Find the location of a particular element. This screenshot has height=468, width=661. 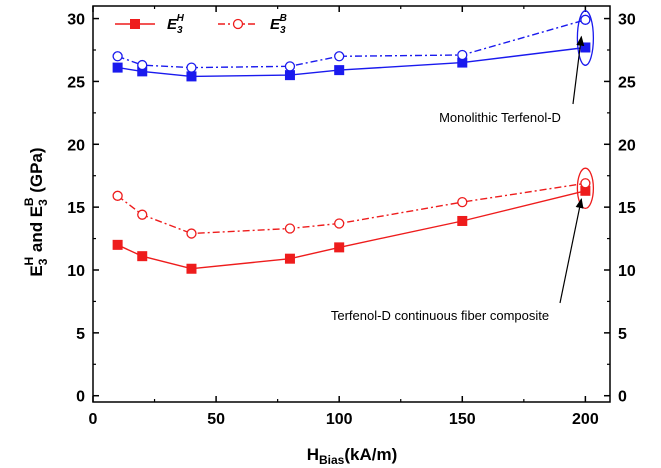

series-composite-H is located at coordinates (351, 229).